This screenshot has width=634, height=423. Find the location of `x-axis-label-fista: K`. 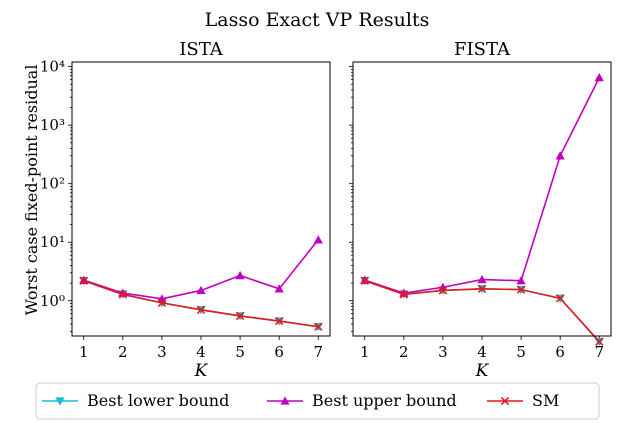

x-axis-label-fista: K is located at coordinates (482, 371).